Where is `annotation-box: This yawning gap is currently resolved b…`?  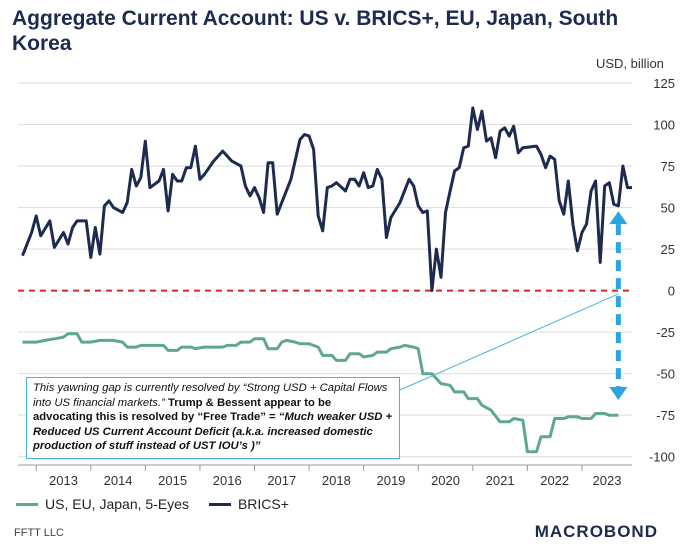
annotation-box: This yawning gap is currently resolved b… is located at coordinates (213, 418).